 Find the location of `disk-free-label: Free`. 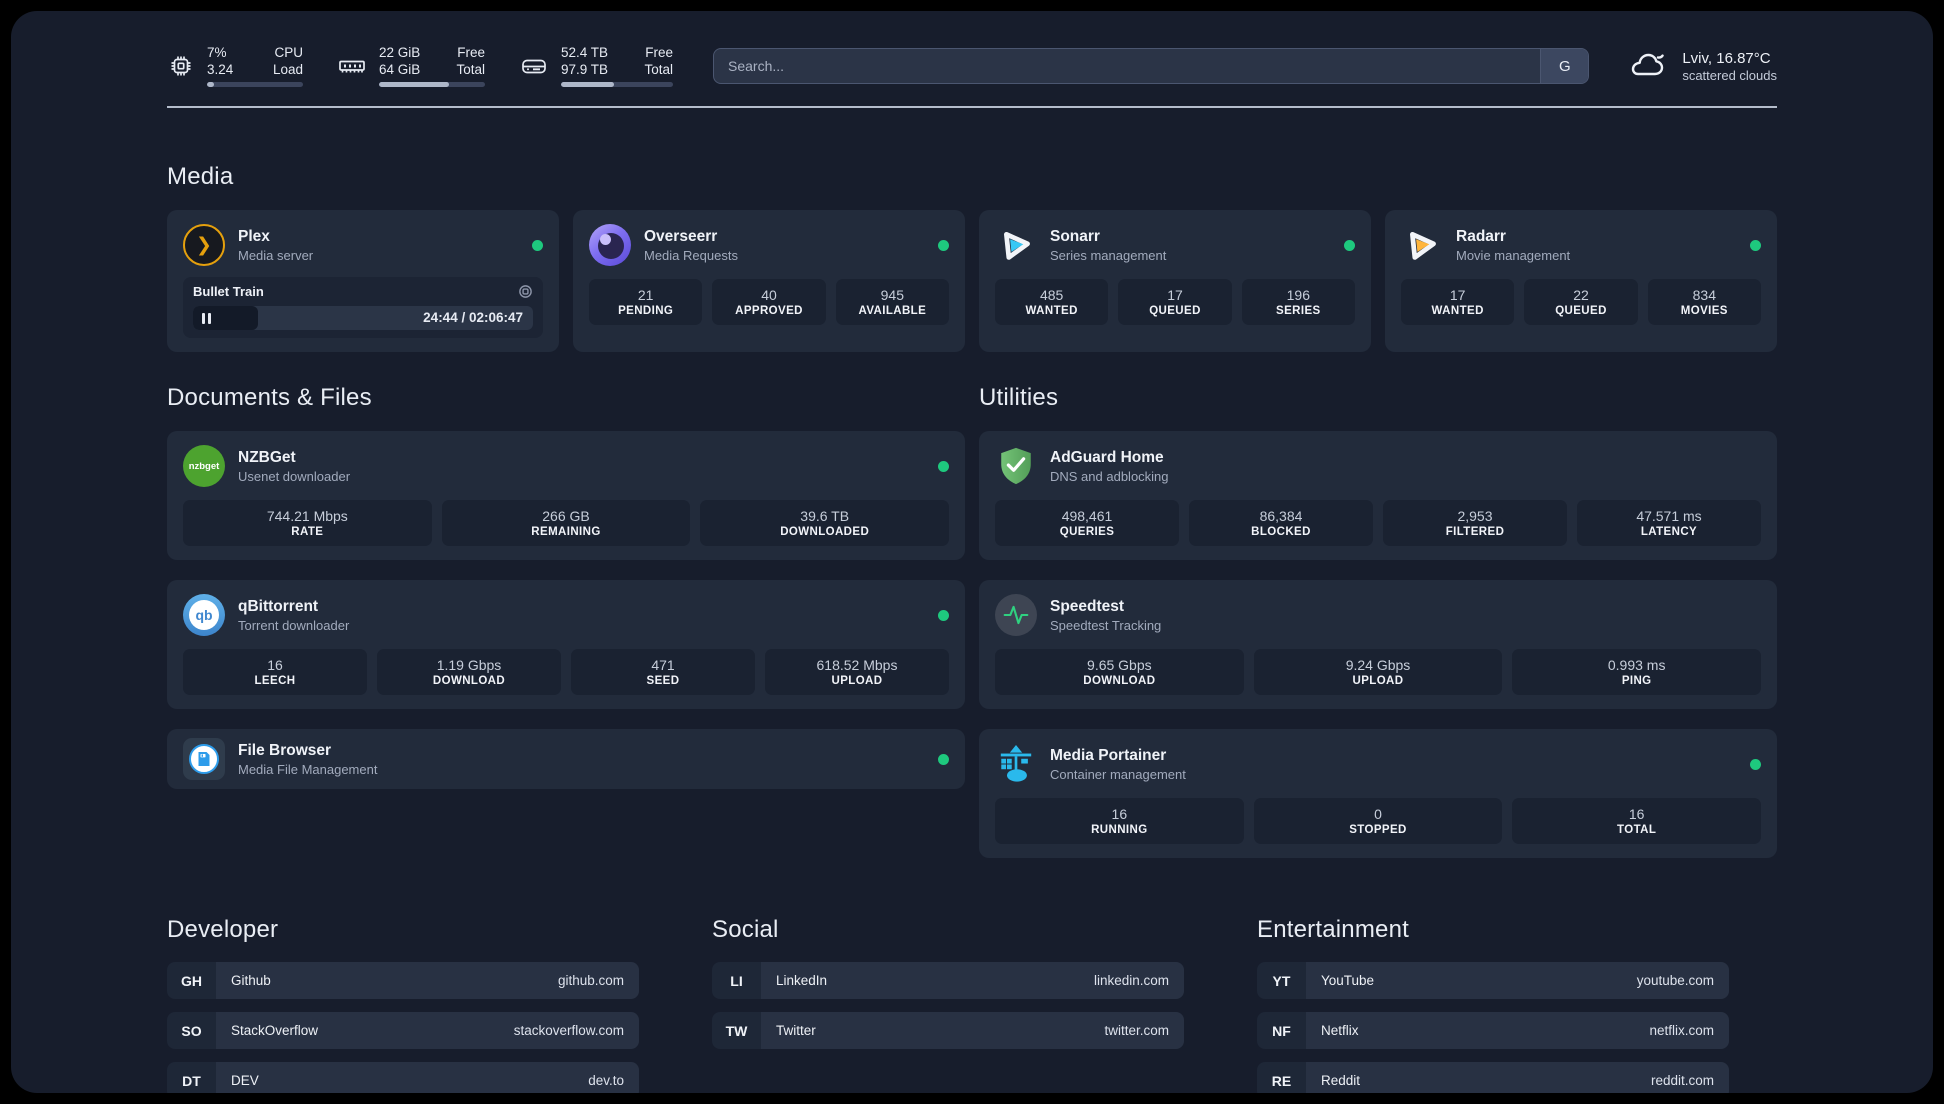

disk-free-label: Free is located at coordinates (659, 52).